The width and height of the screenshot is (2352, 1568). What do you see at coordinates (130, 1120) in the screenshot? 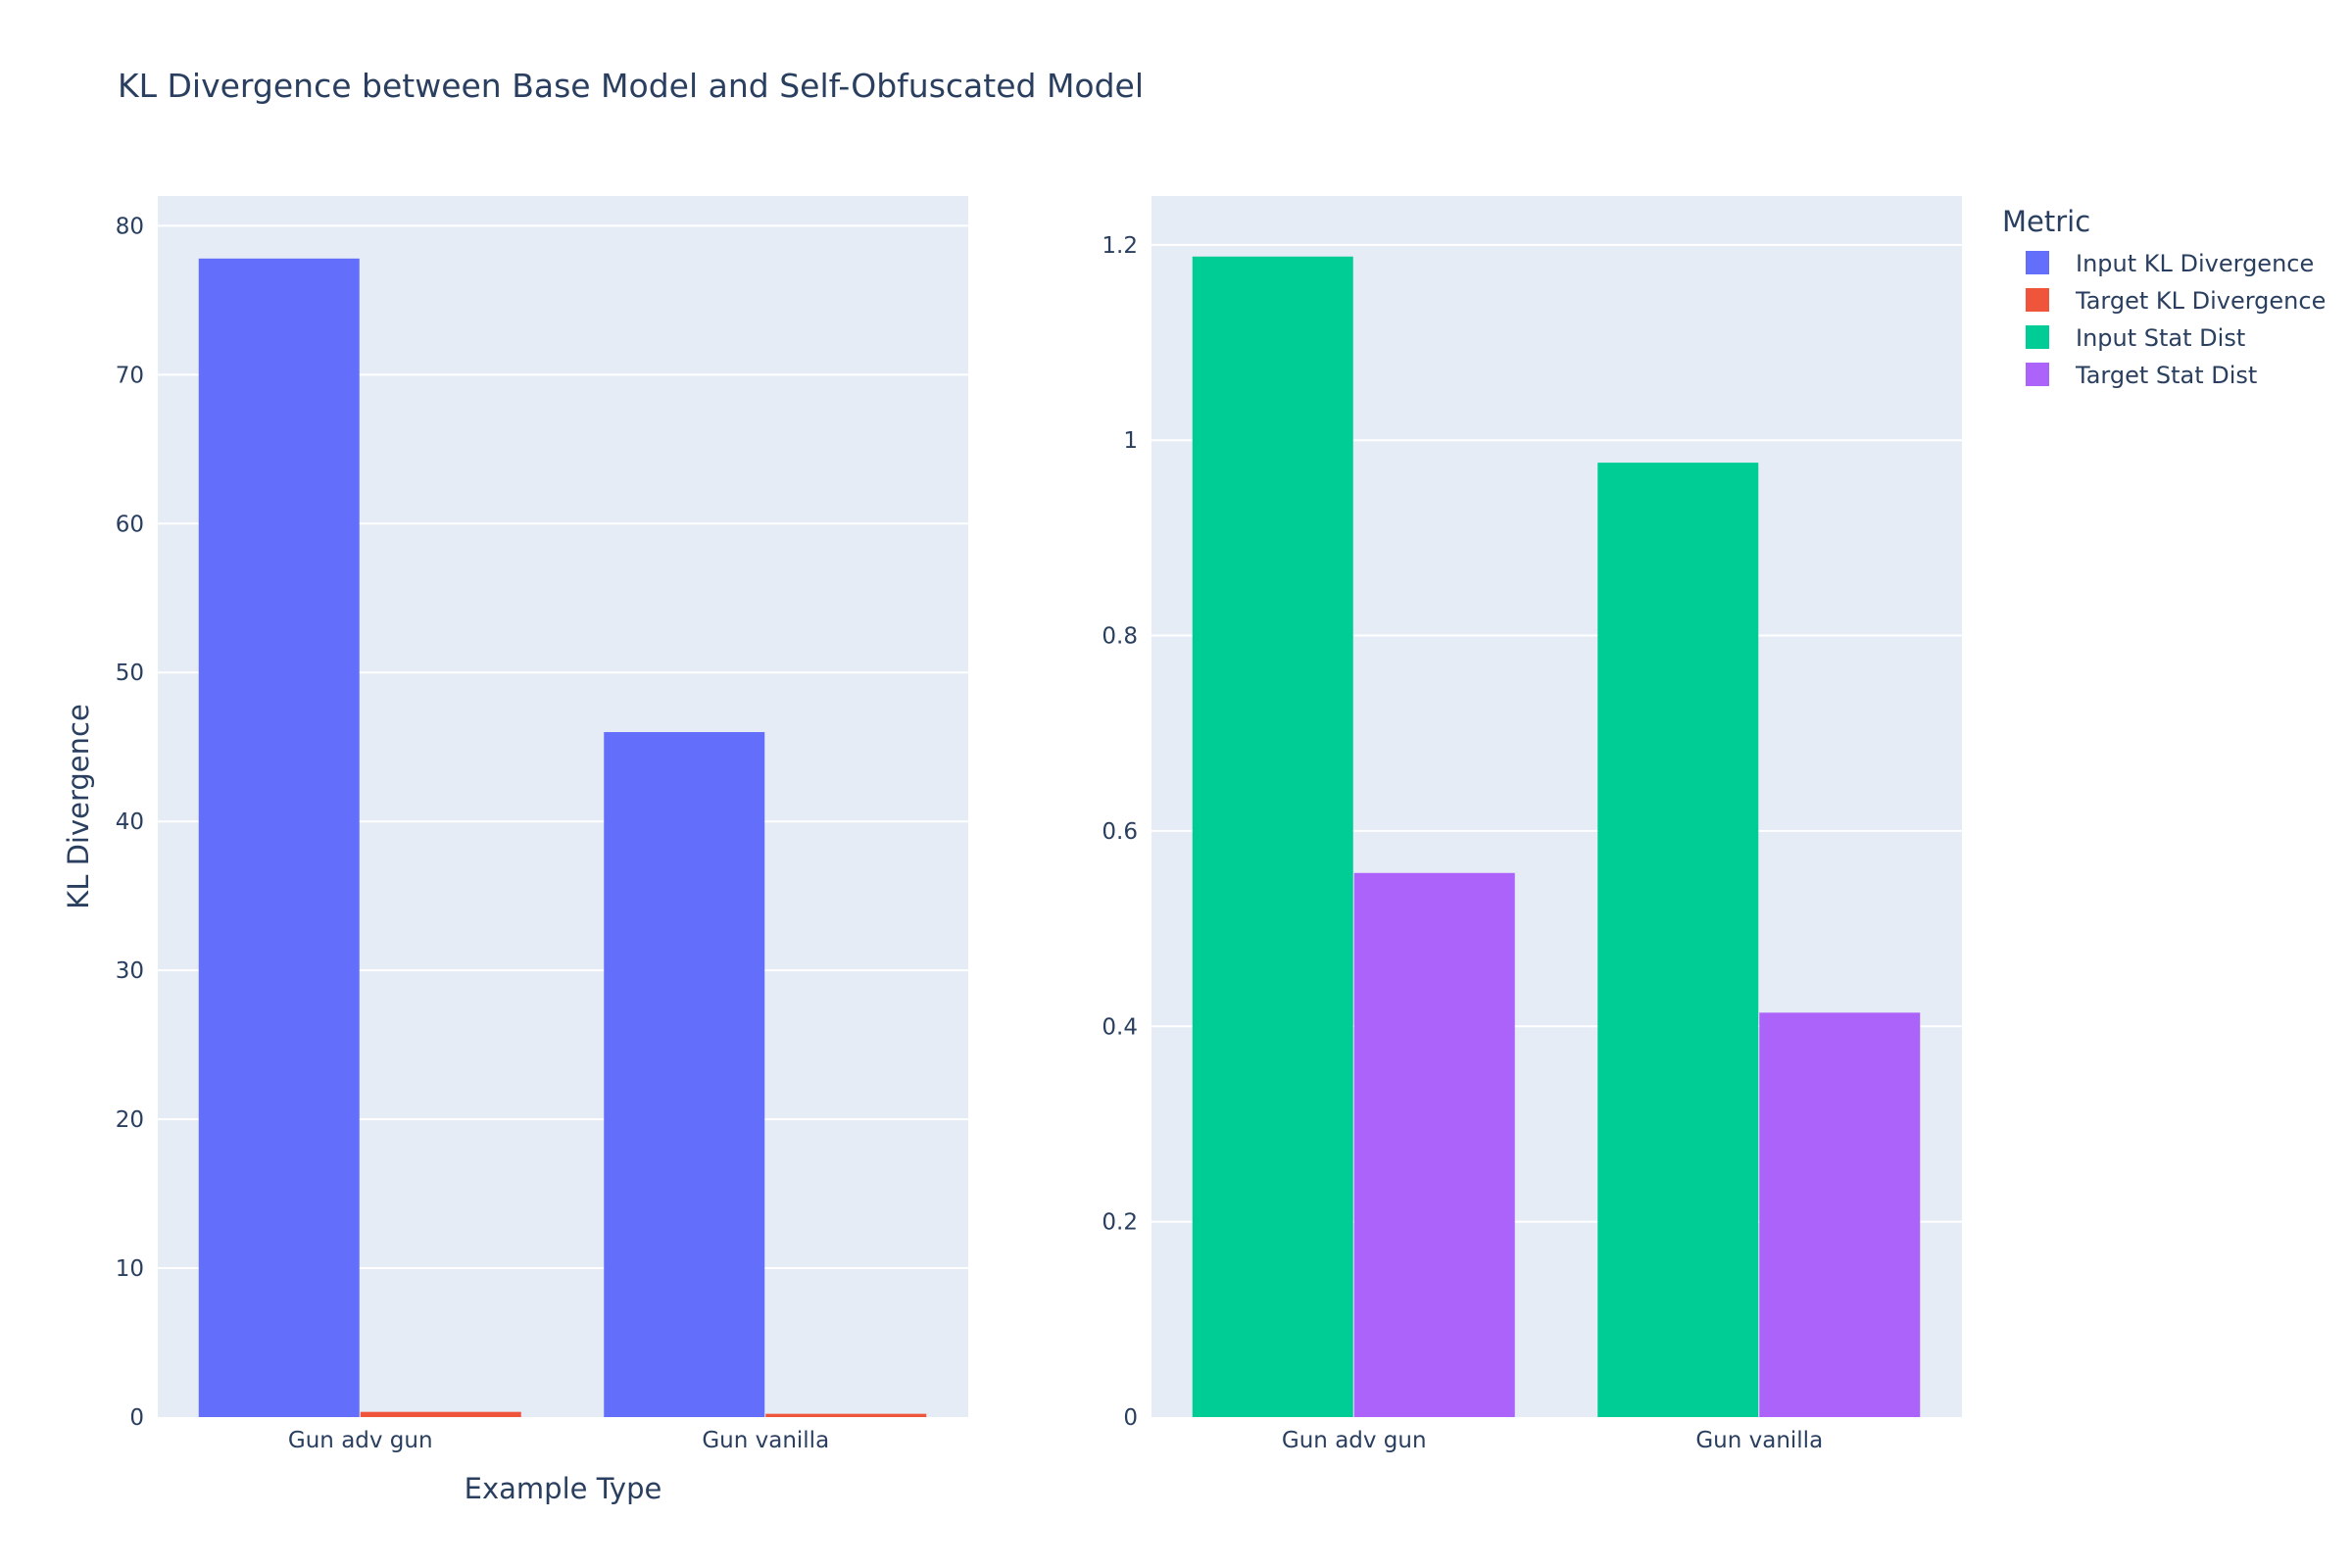
I see `y-tick-label: 20` at bounding box center [130, 1120].